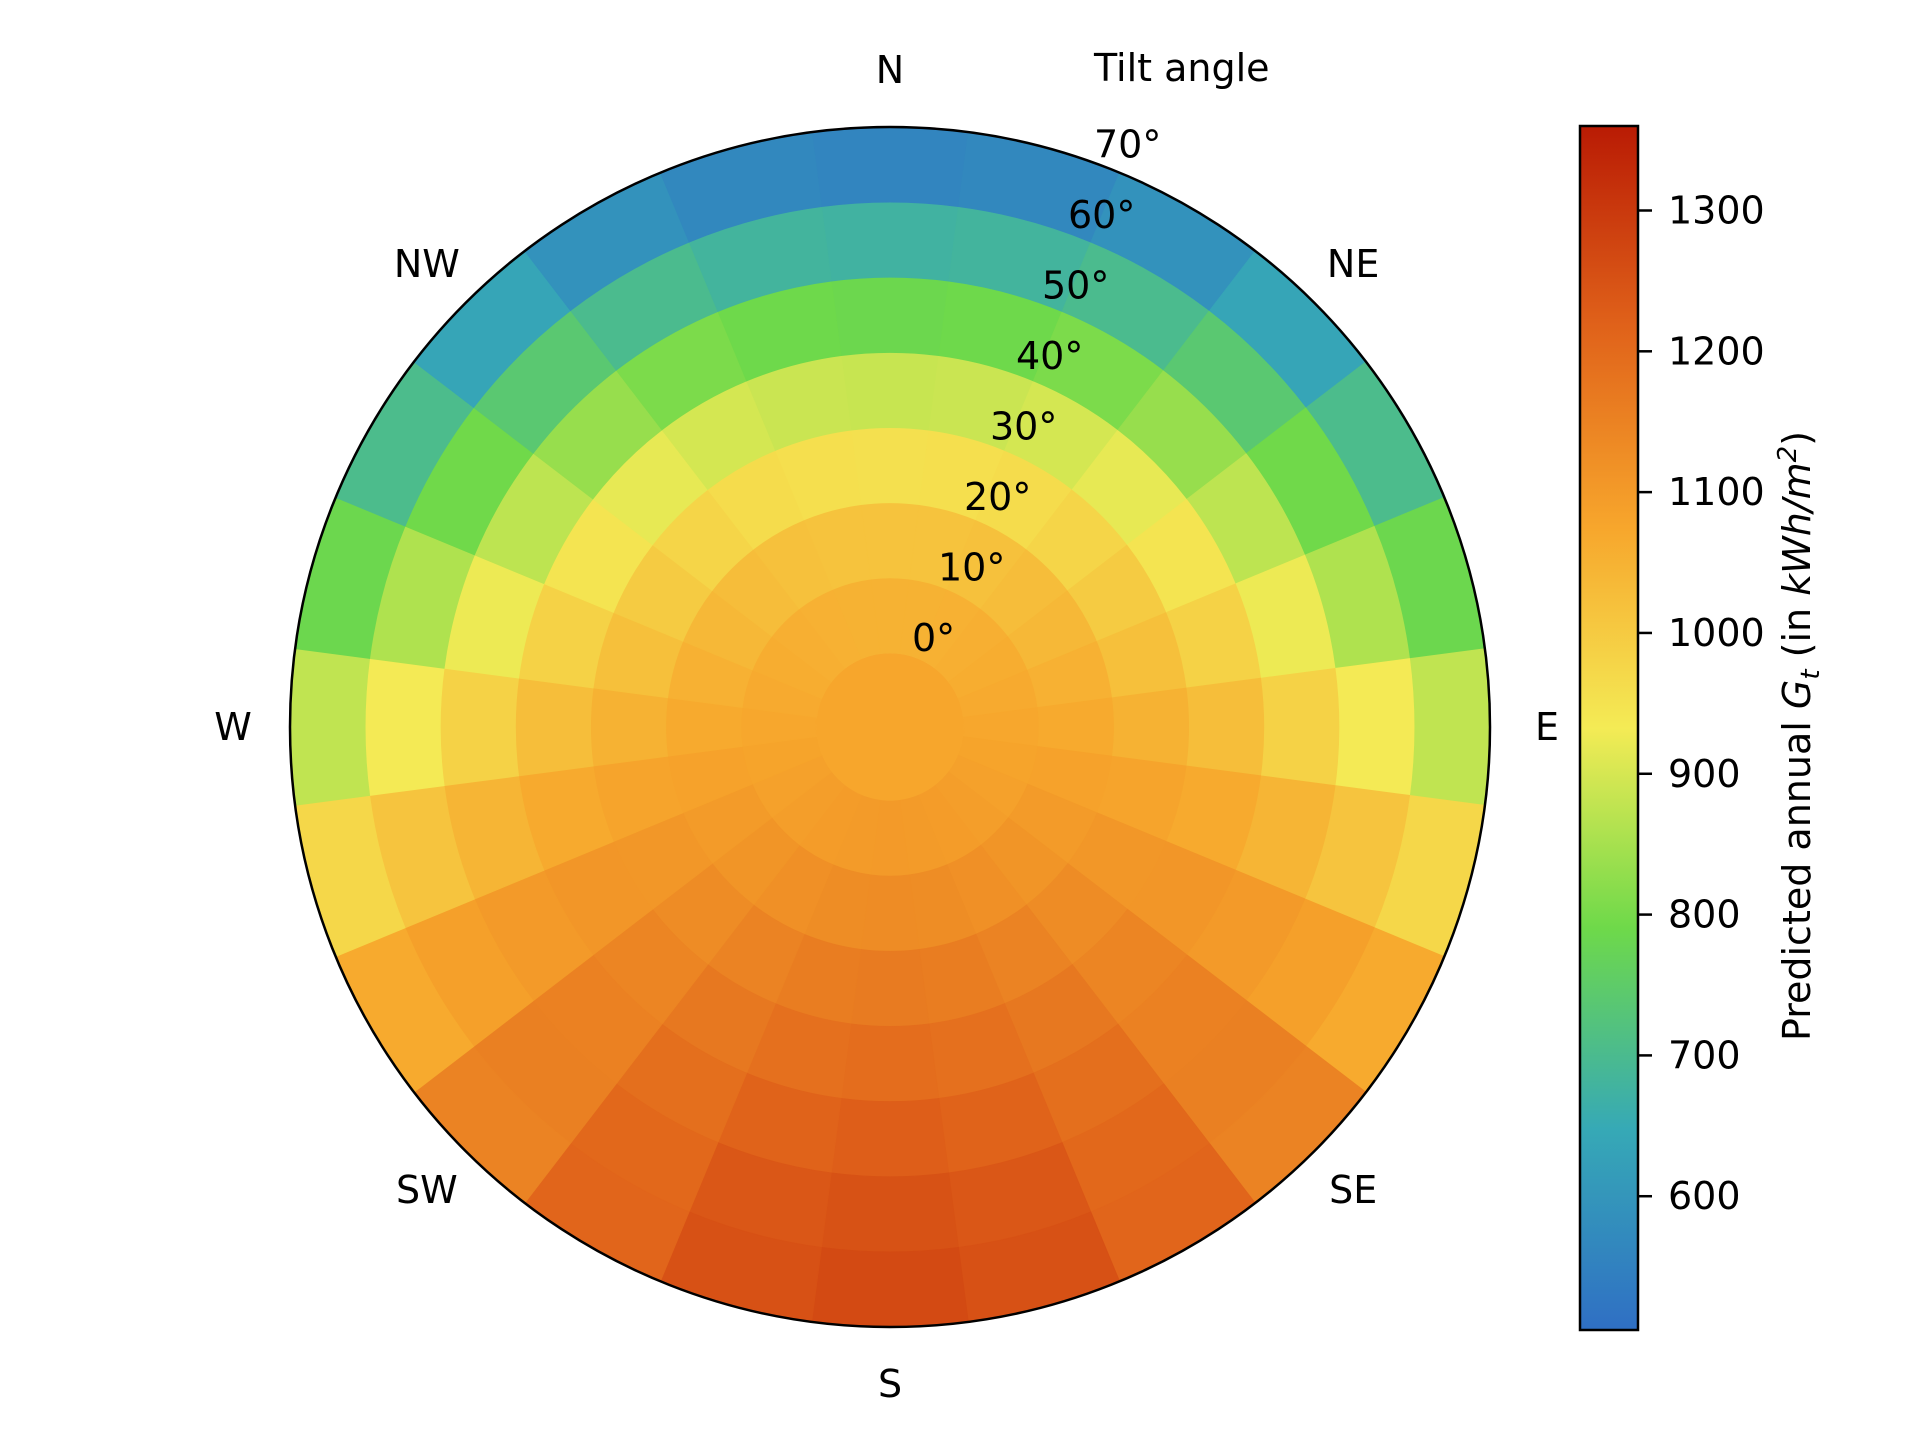  Describe the element at coordinates (1127, 145) in the screenshot. I see `tilt-tick-label: 70°` at that location.